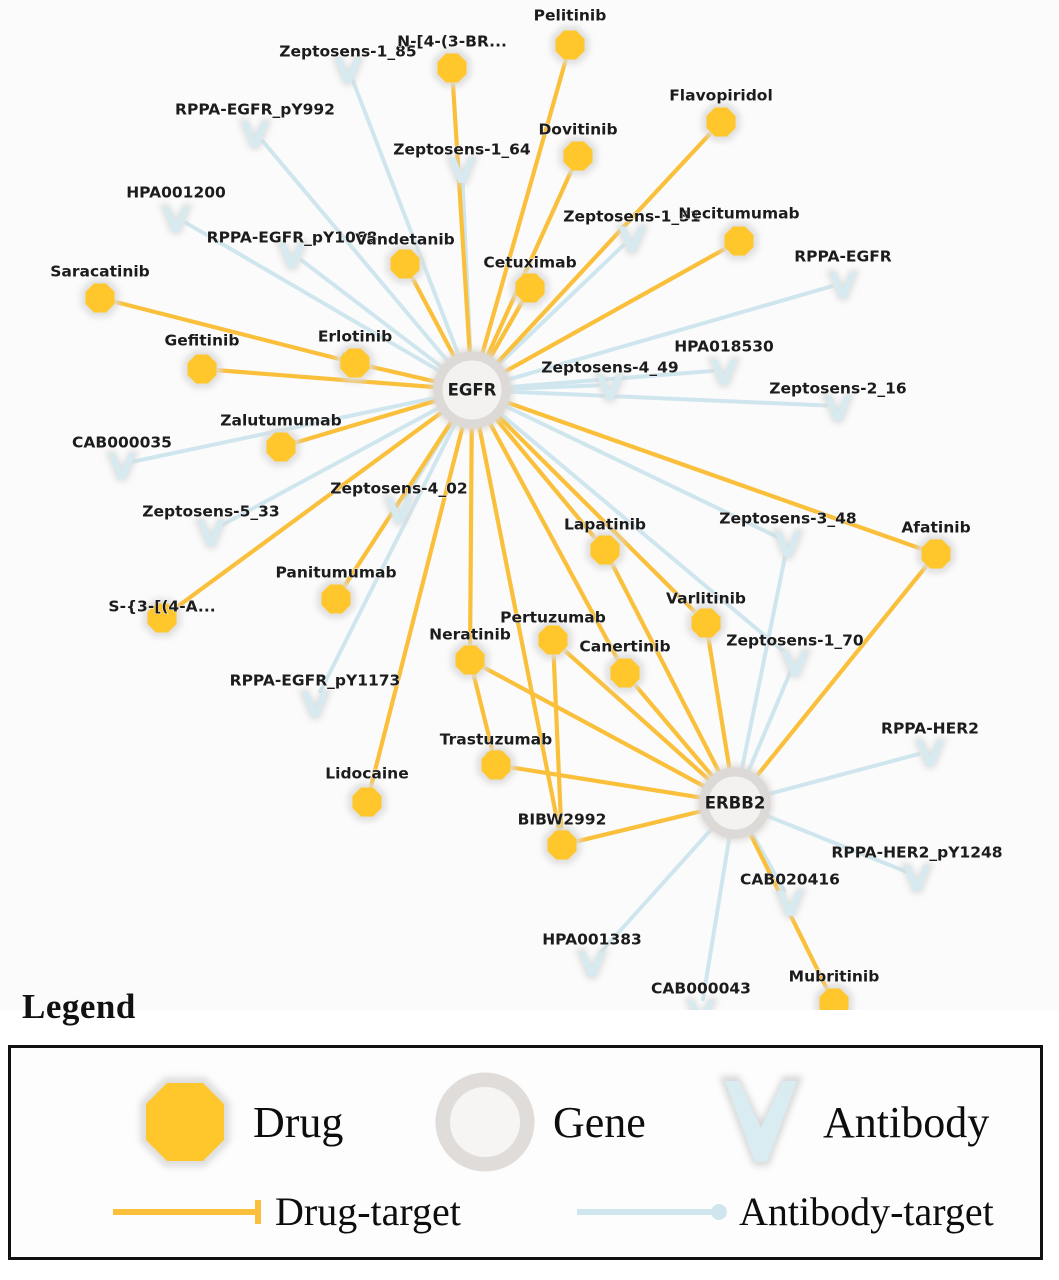 The height and width of the screenshot is (1280, 1059). Describe the element at coordinates (529, 263) in the screenshot. I see `node-label: Cetuximab` at that location.